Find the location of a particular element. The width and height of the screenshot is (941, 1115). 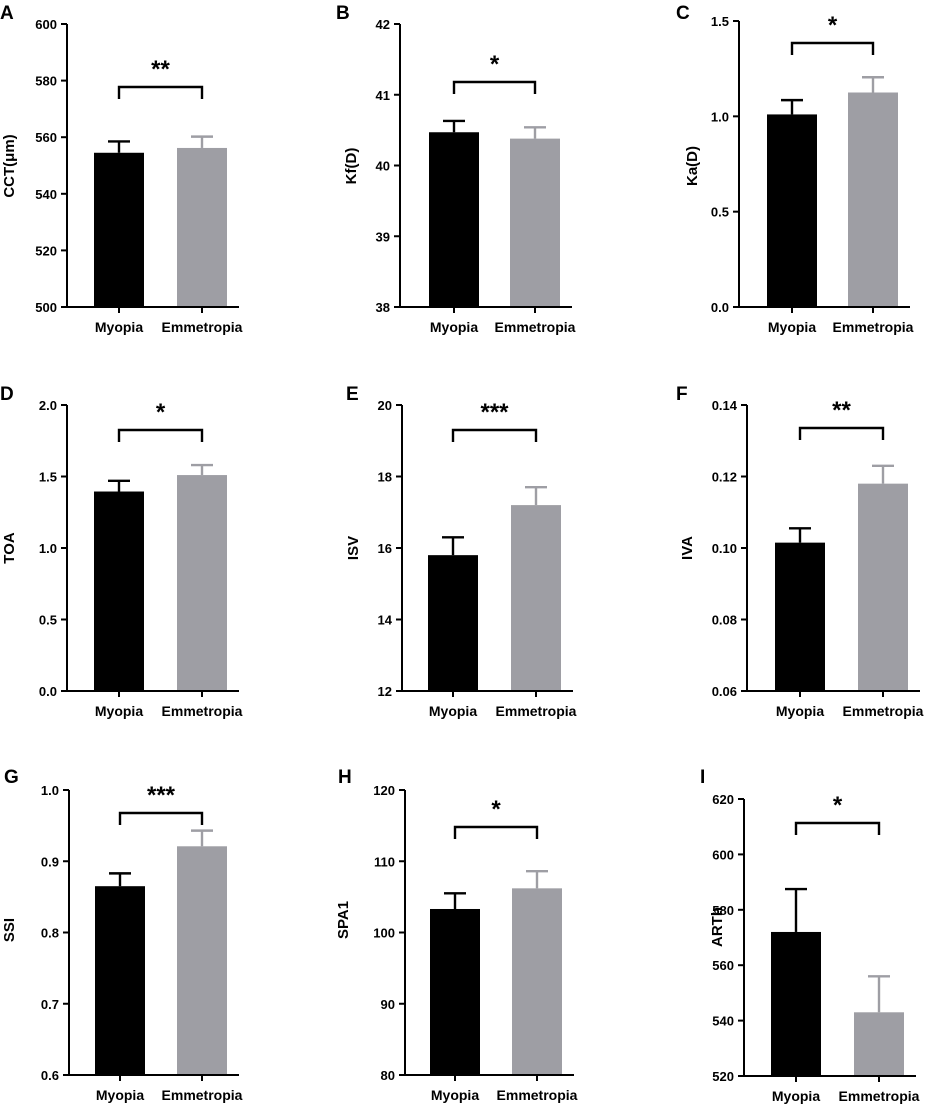

y-tick-label: 110 is located at coordinates (384, 861).